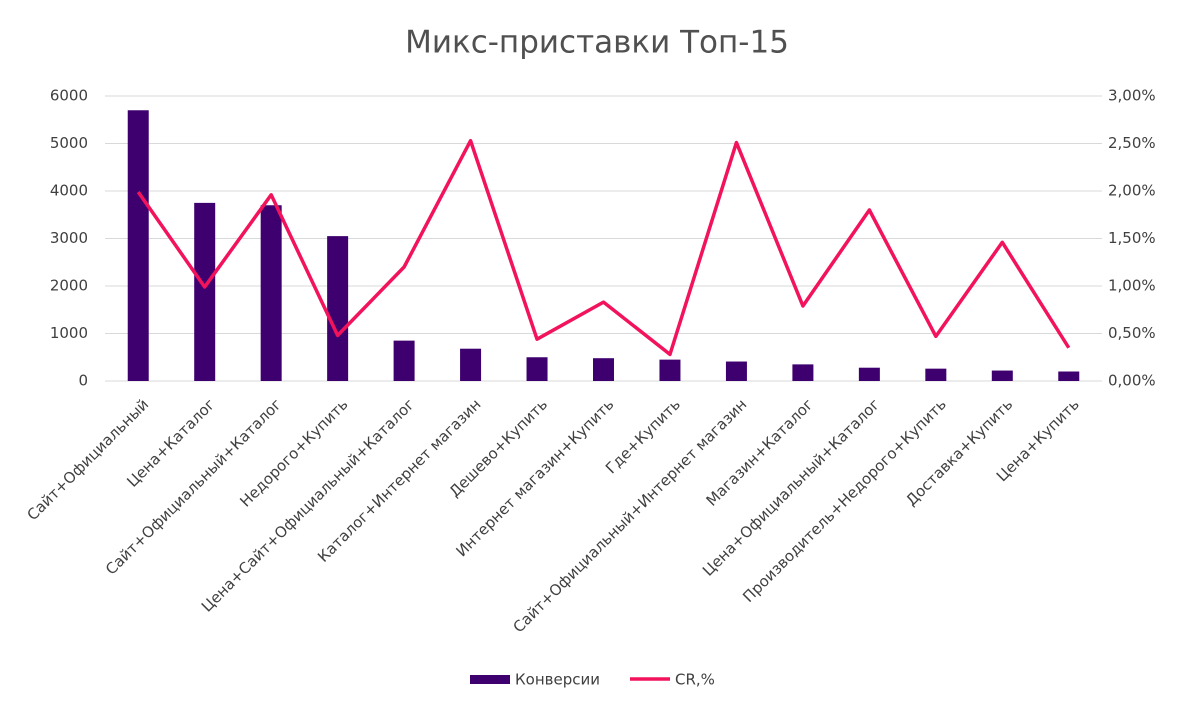 The height and width of the screenshot is (712, 1184). I want to click on y2-tick-label: 1,50%, so click(1132, 238).